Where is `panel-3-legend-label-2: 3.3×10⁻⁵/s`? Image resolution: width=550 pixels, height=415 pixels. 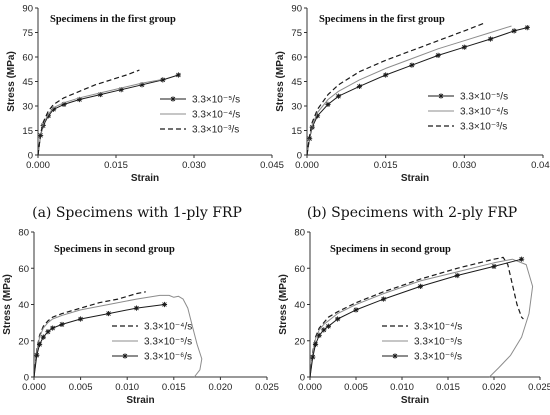 panel-3-legend-label-2: 3.3×10⁻⁵/s is located at coordinates (168, 342).